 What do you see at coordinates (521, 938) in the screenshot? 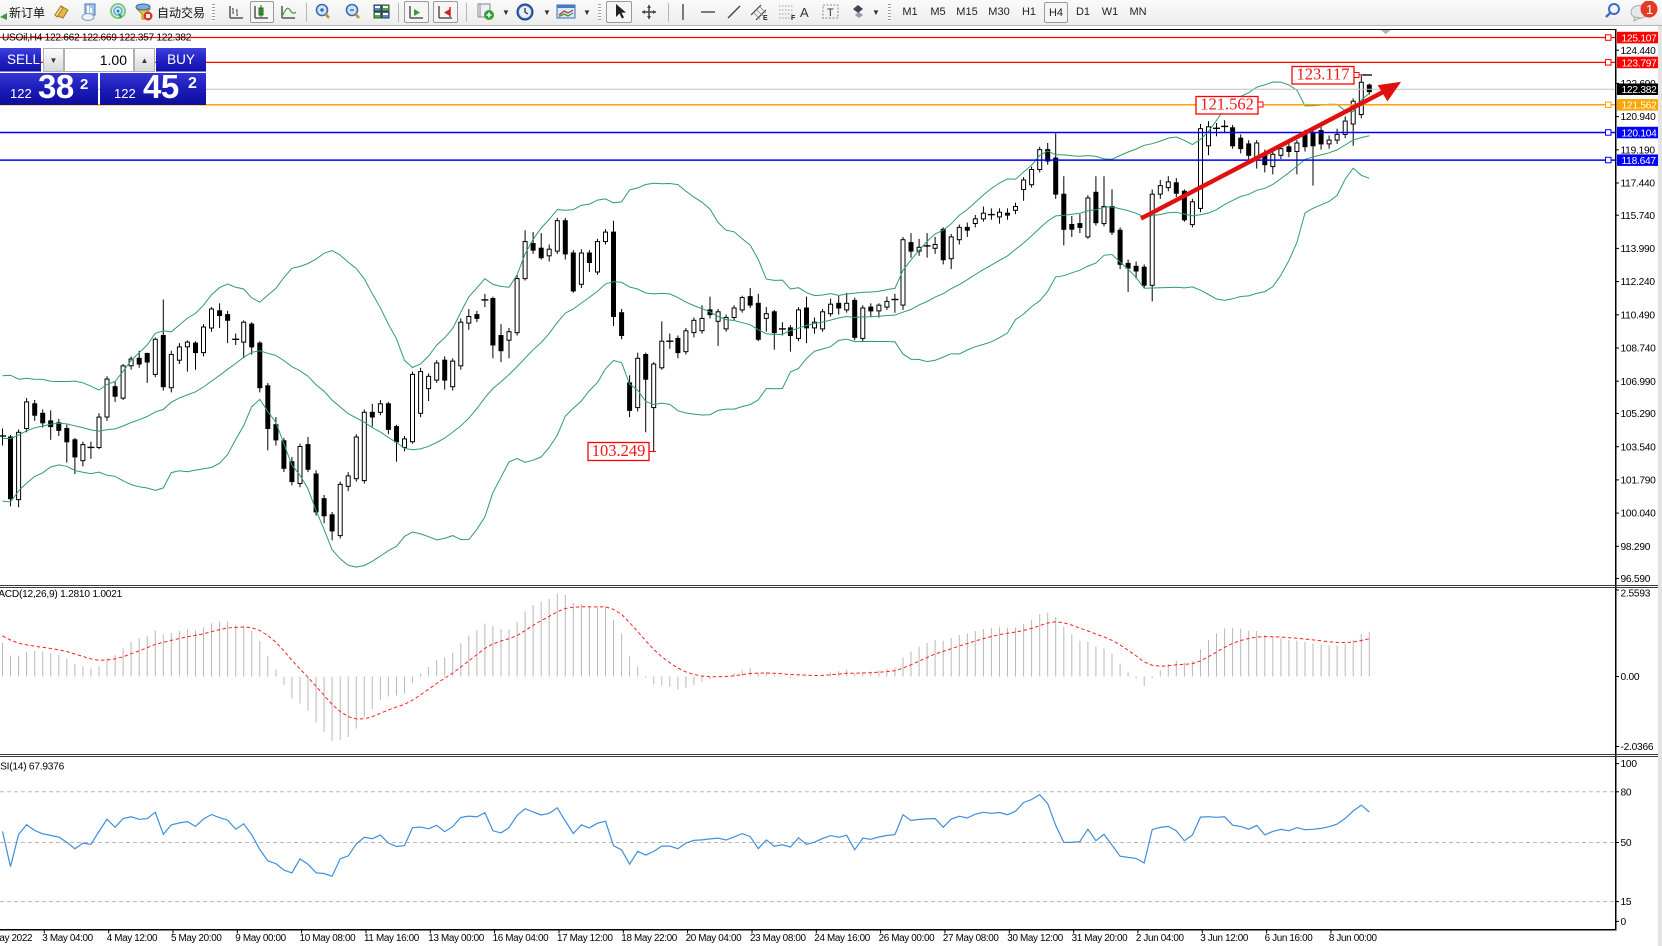
I see `svg-text: 16 May 04:00` at bounding box center [521, 938].